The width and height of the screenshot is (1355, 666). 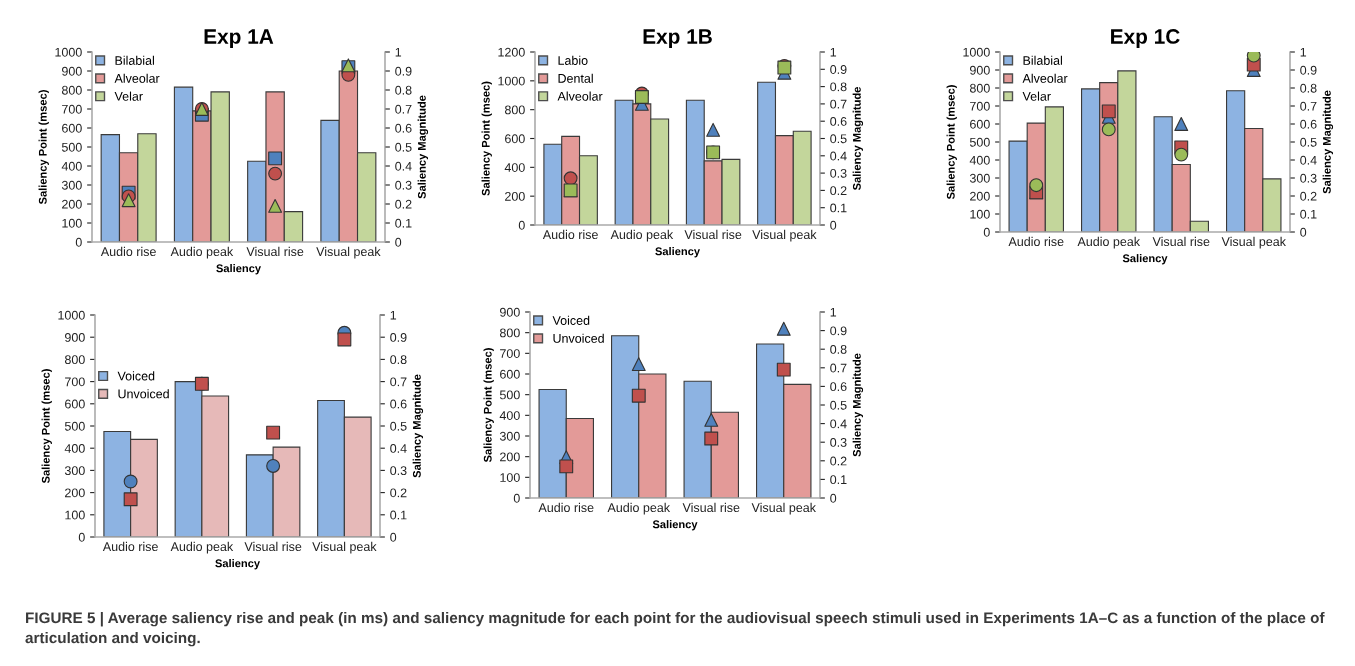 What do you see at coordinates (575, 78) in the screenshot?
I see `legend-label: Dental` at bounding box center [575, 78].